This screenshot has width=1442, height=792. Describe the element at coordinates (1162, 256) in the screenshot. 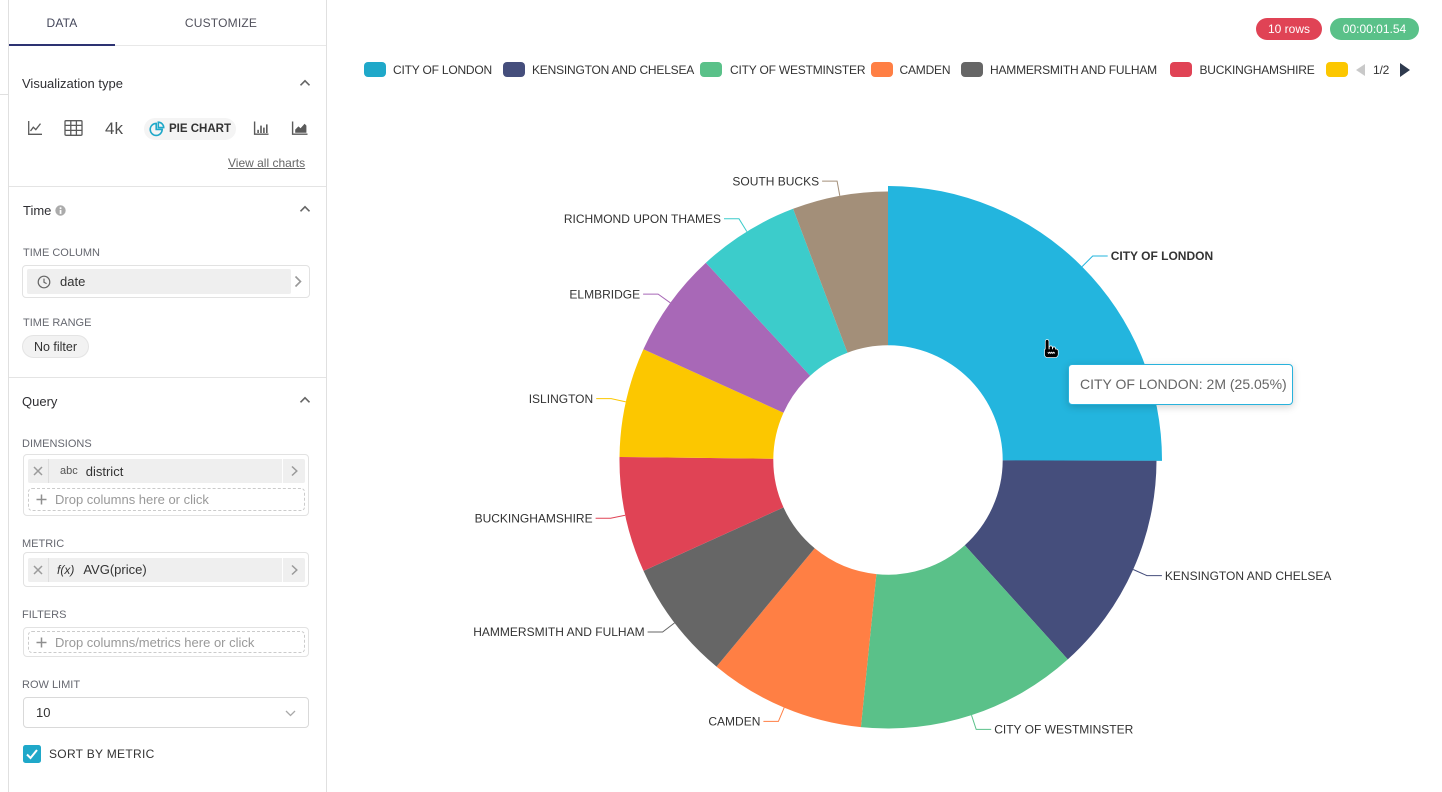

I see `svg-text: CITY OF LONDON` at that location.